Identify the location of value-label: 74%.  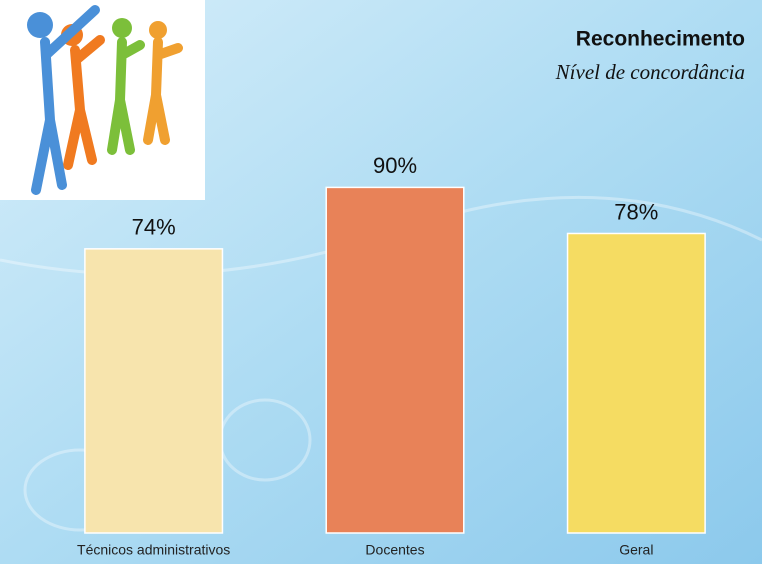
(154, 227).